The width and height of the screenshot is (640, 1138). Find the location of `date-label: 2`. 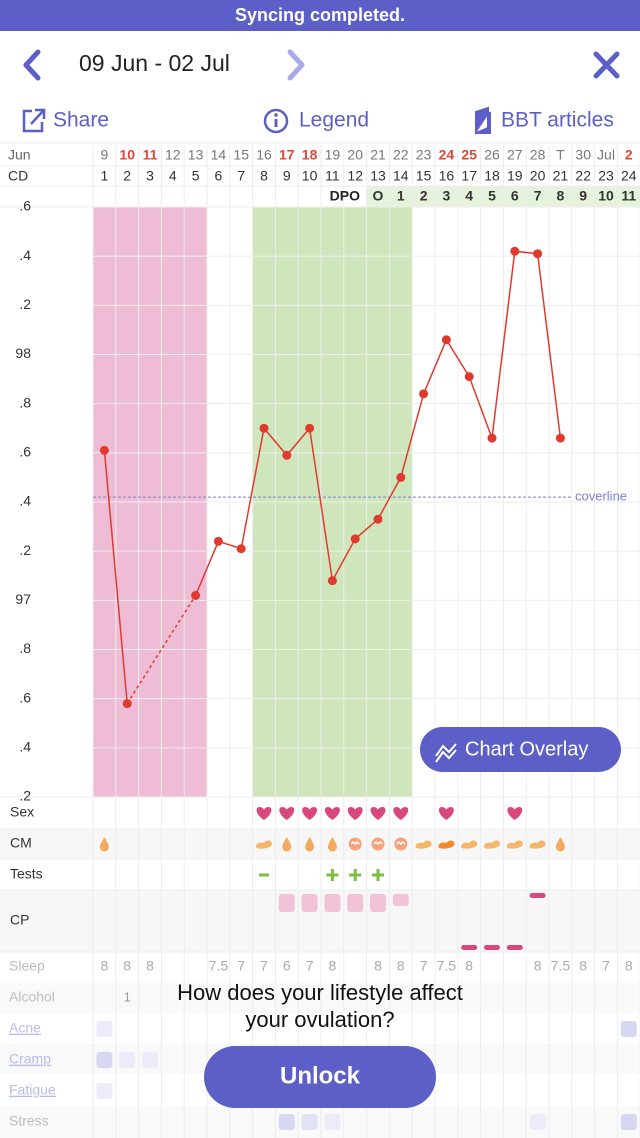

date-label: 2 is located at coordinates (629, 155).